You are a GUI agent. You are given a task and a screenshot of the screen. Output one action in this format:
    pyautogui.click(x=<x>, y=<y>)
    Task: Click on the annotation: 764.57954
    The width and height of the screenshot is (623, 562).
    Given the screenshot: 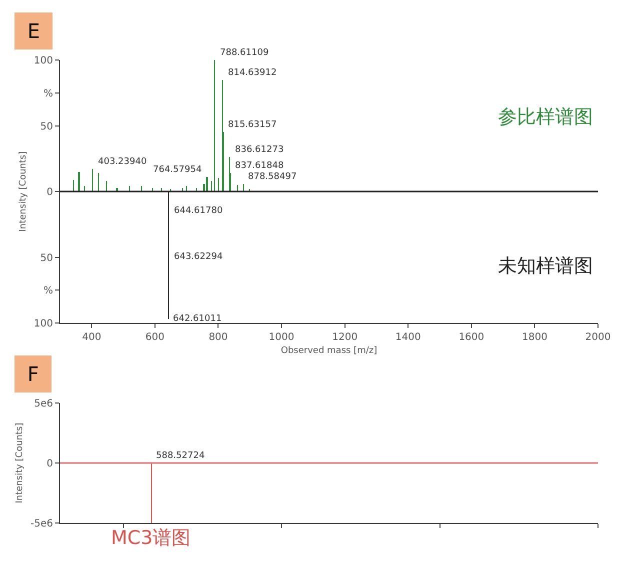 What is the action you would take?
    pyautogui.click(x=177, y=170)
    